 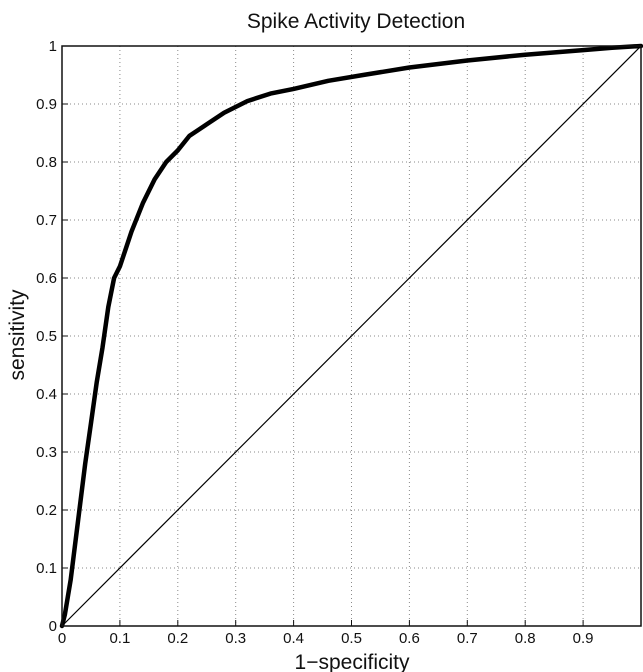 What do you see at coordinates (356, 21) in the screenshot?
I see `chart-title: Spike Activity Detection` at bounding box center [356, 21].